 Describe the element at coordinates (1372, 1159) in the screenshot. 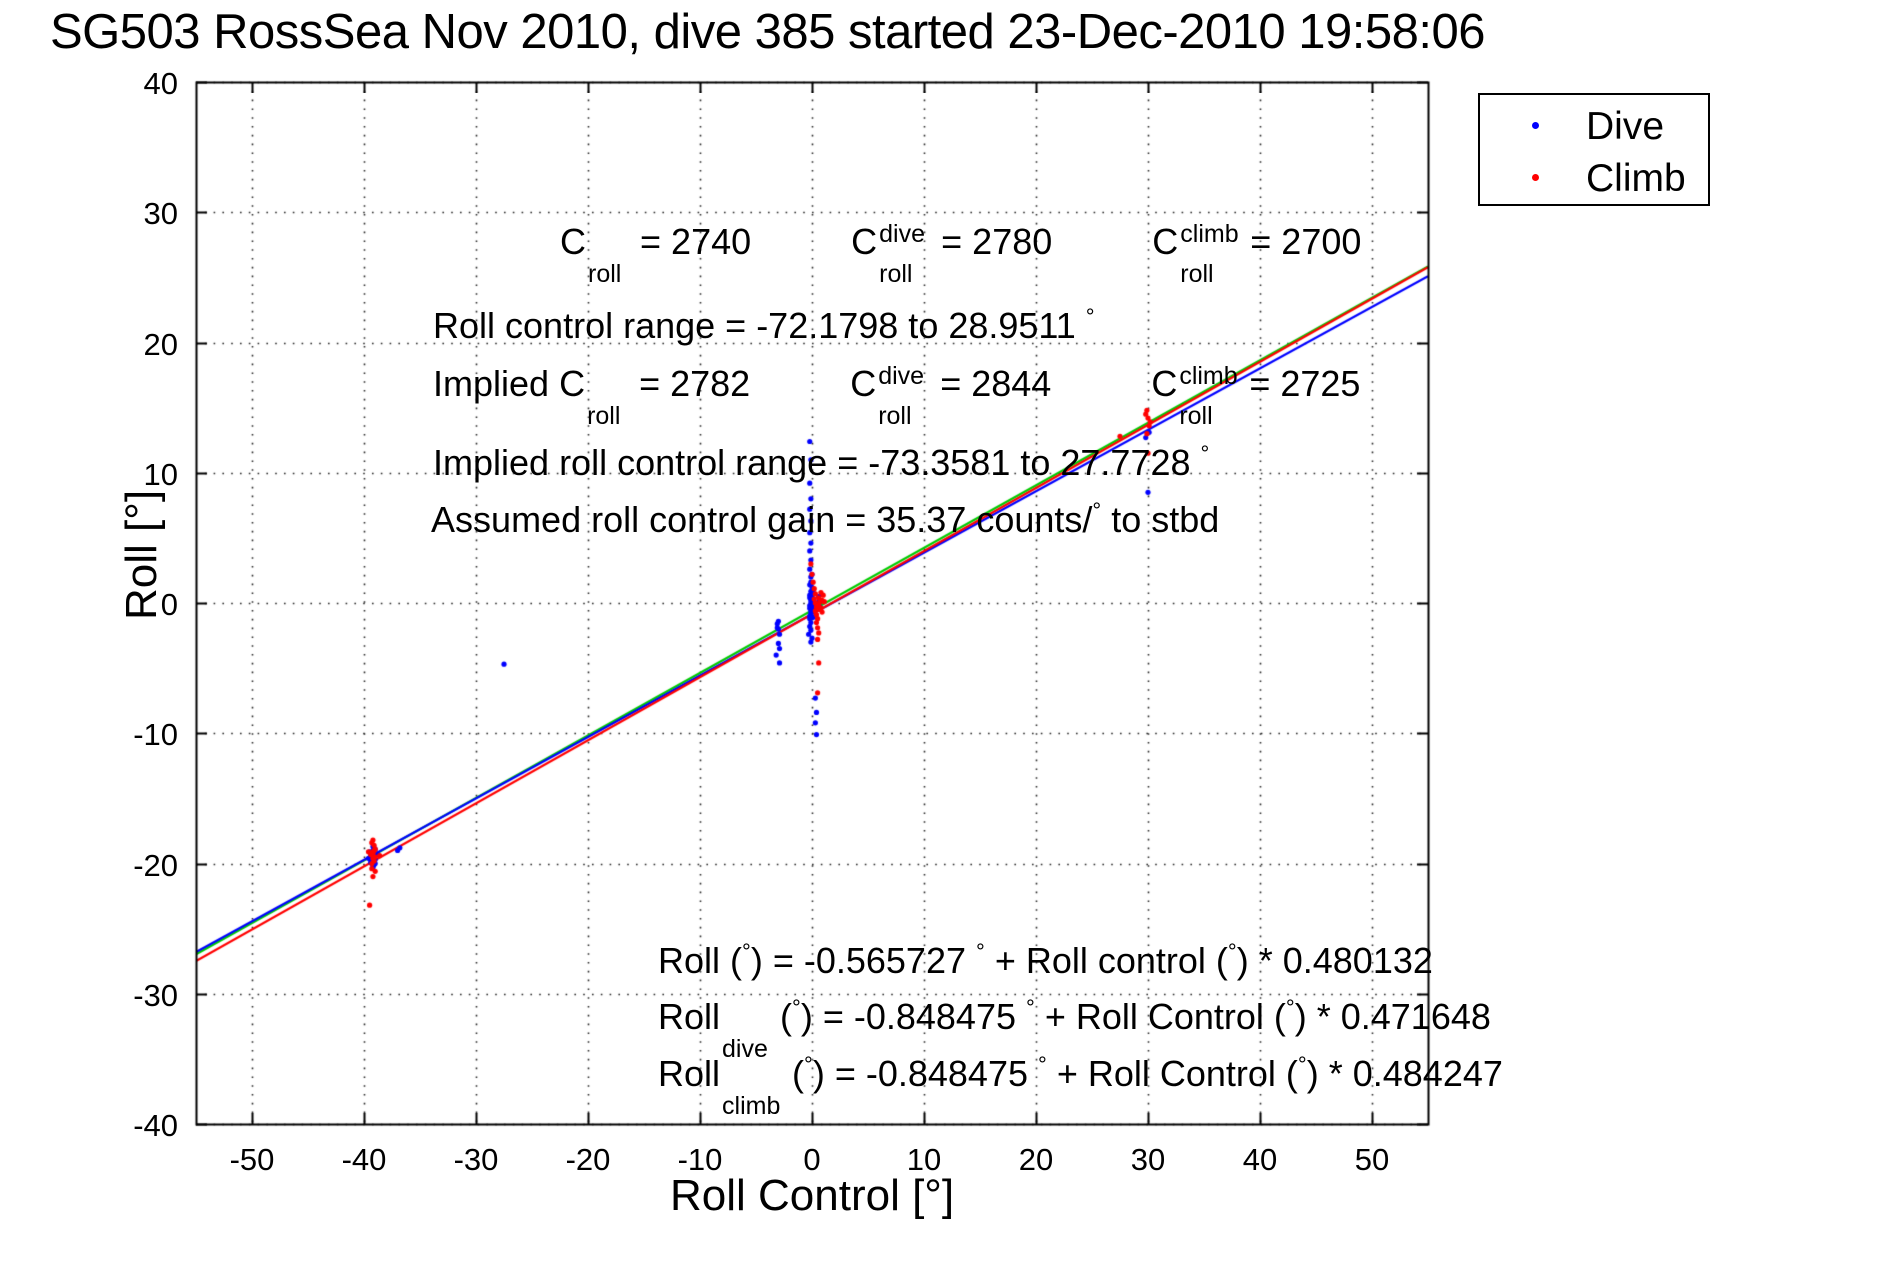

I see `x-tick-label: 50` at that location.